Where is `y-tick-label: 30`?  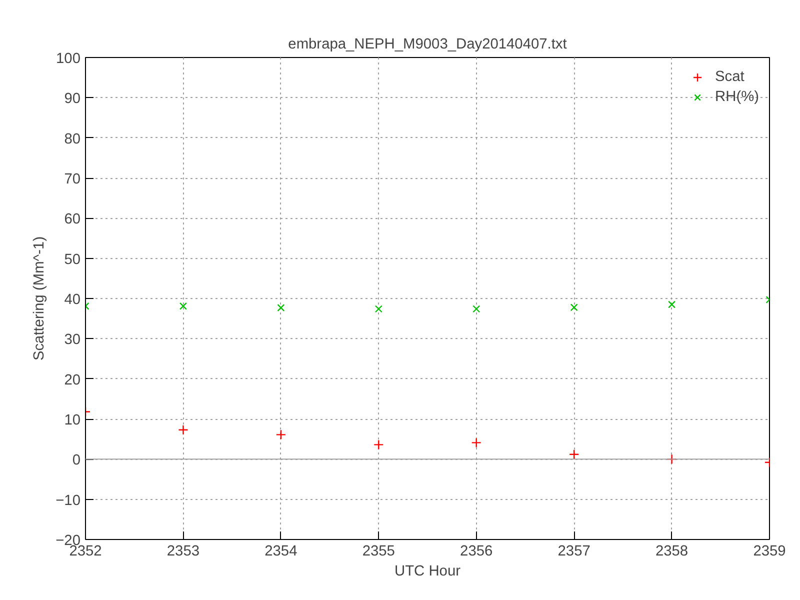 y-tick-label: 30 is located at coordinates (72, 340).